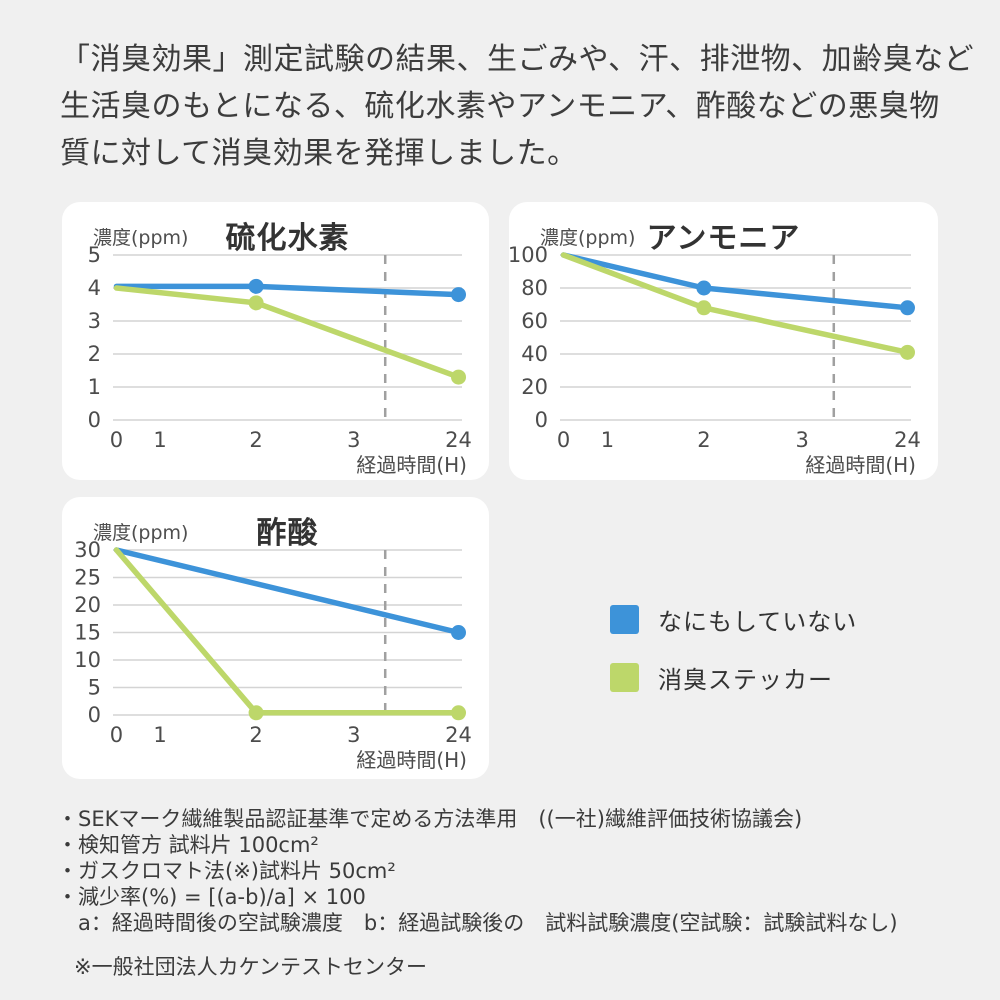 This screenshot has width=1000, height=1000. I want to click on chart-panel-acetic-acid: 濃度(ppm) 酢酸 0 5 10 15 20 25 30 0 1 2 3 24 経過時間(H), so click(275, 638).